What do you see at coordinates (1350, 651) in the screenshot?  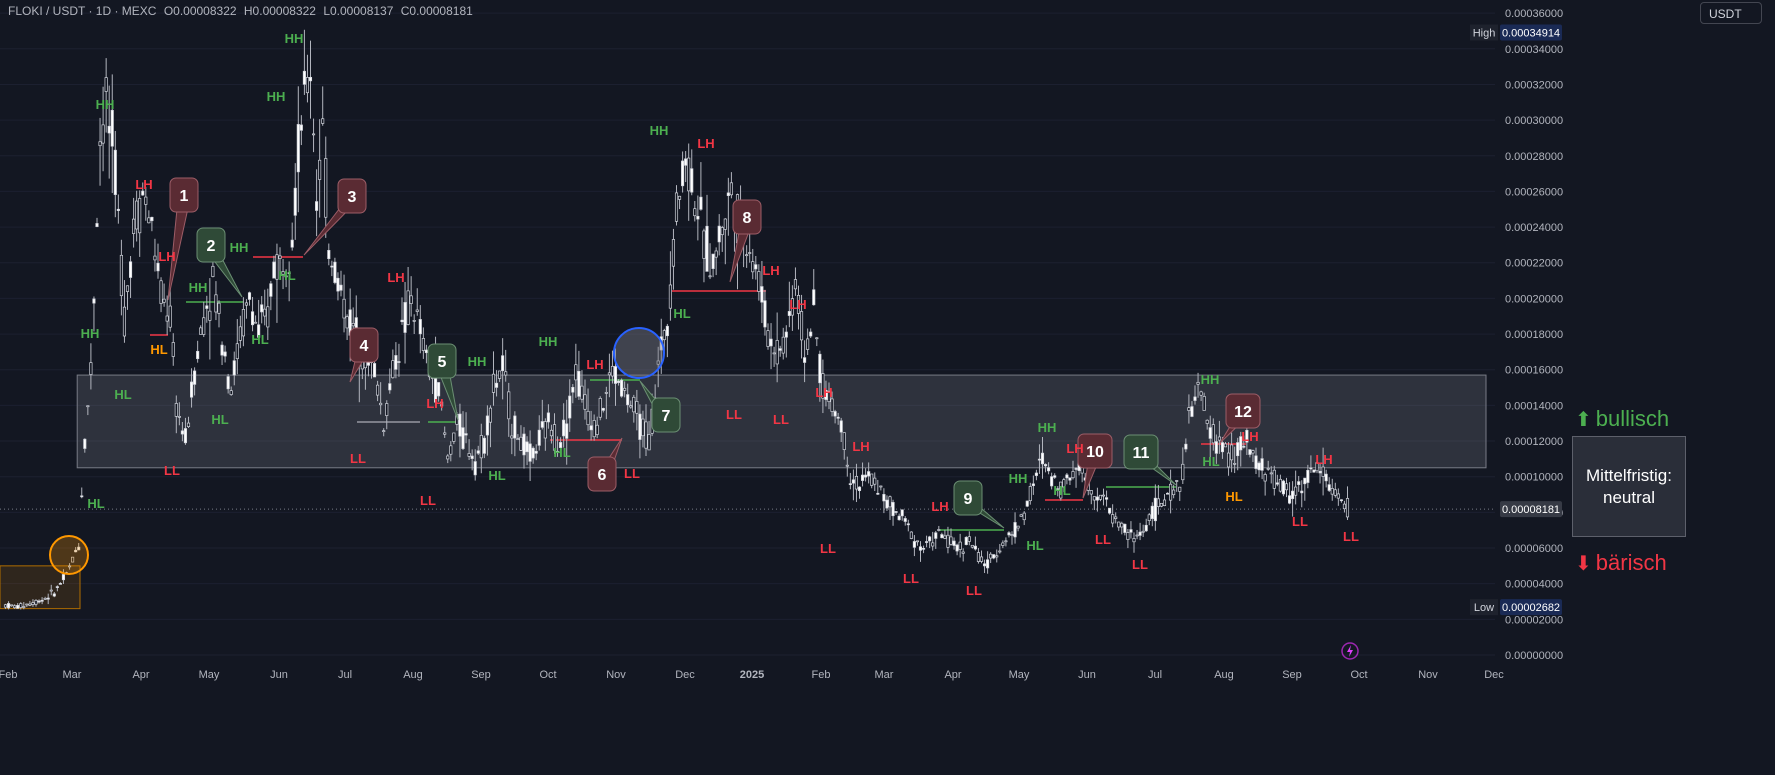 I see `lightning-icon` at bounding box center [1350, 651].